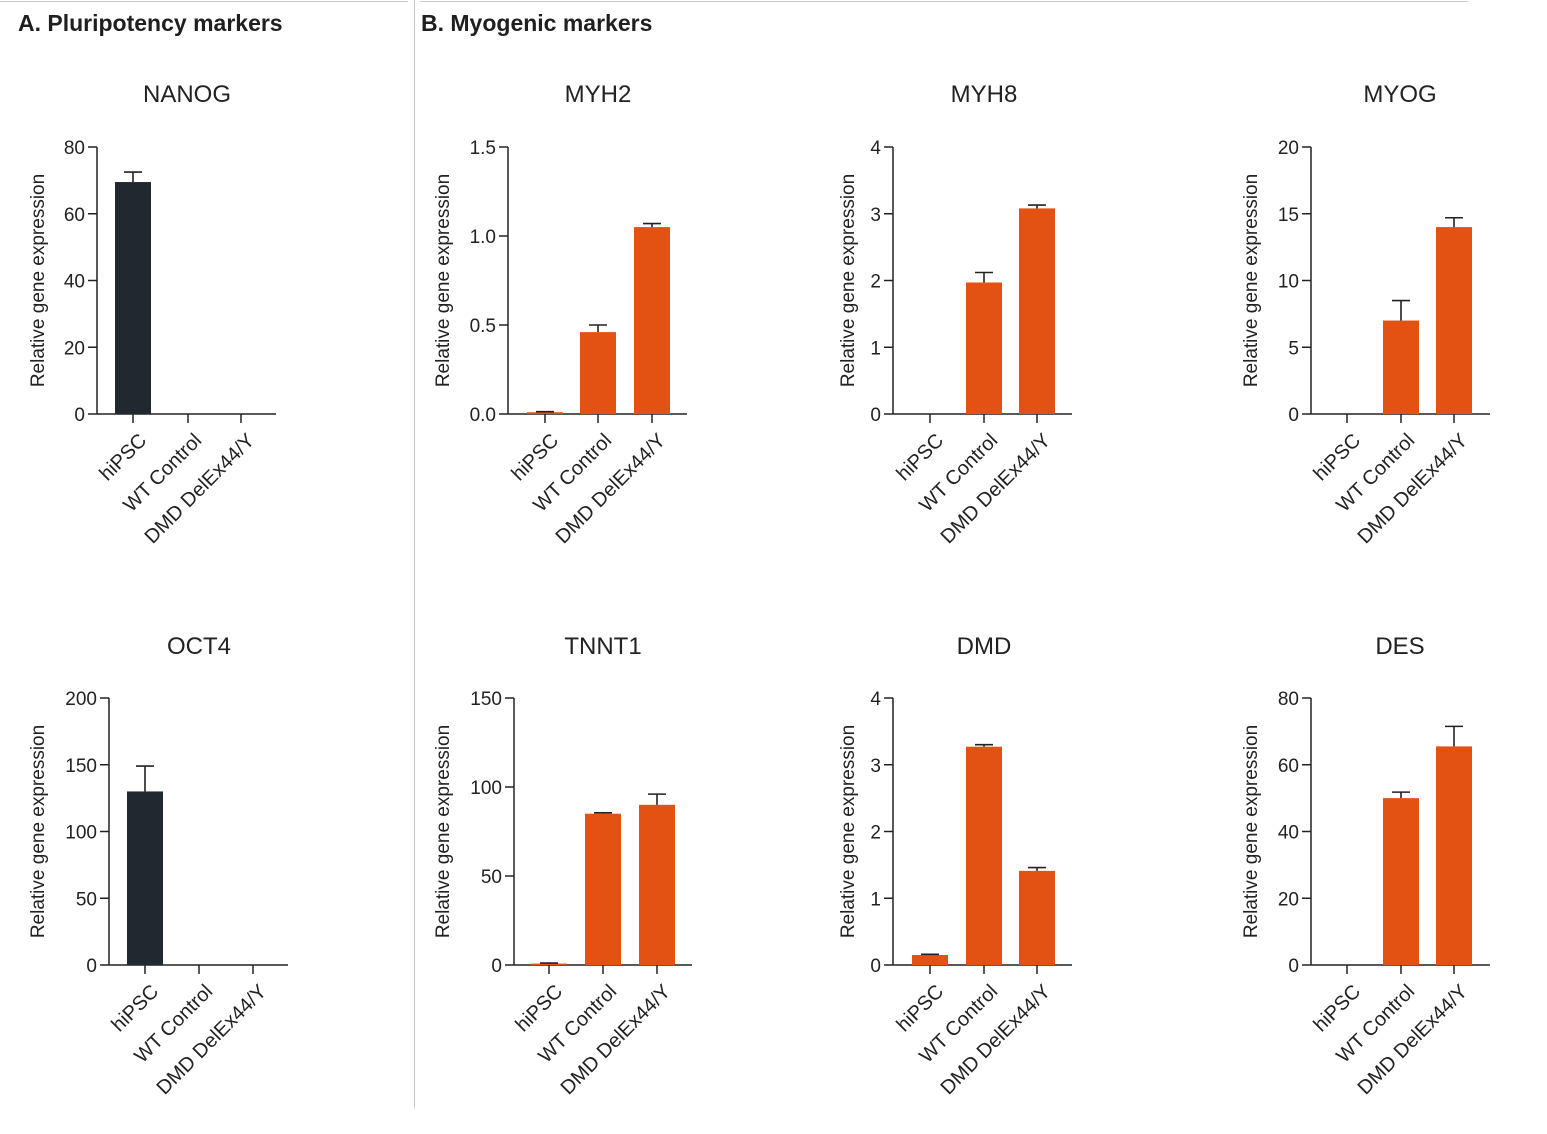 The height and width of the screenshot is (1134, 1547). I want to click on y-tick-label: 15, so click(1288, 215).